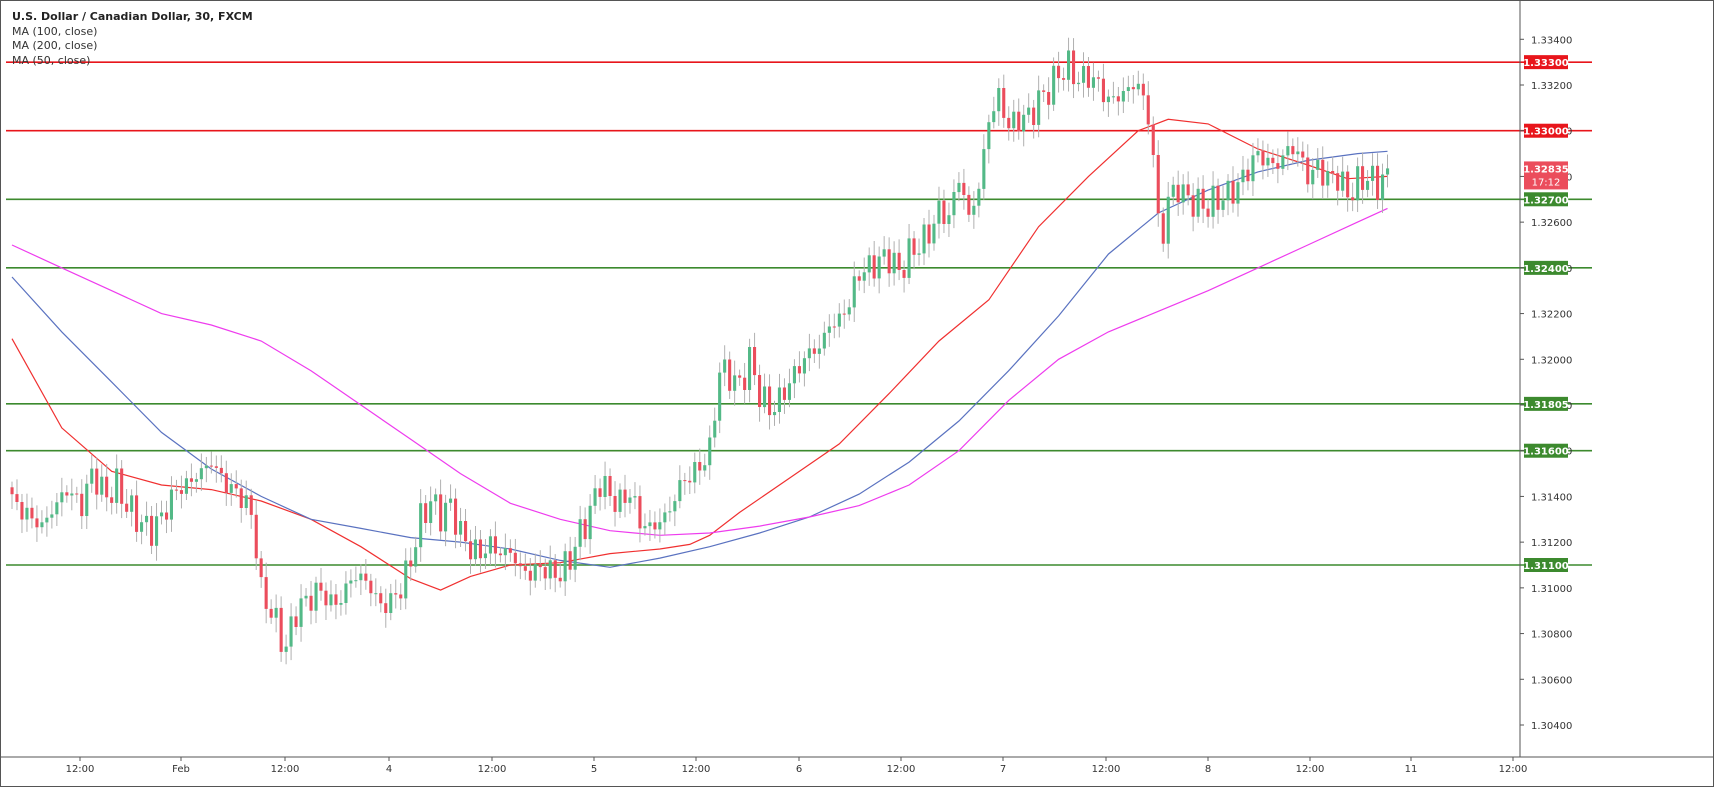 This screenshot has width=1714, height=791. Describe the element at coordinates (55, 45) in the screenshot. I see `legend-ma200: MA (200, close)` at that location.